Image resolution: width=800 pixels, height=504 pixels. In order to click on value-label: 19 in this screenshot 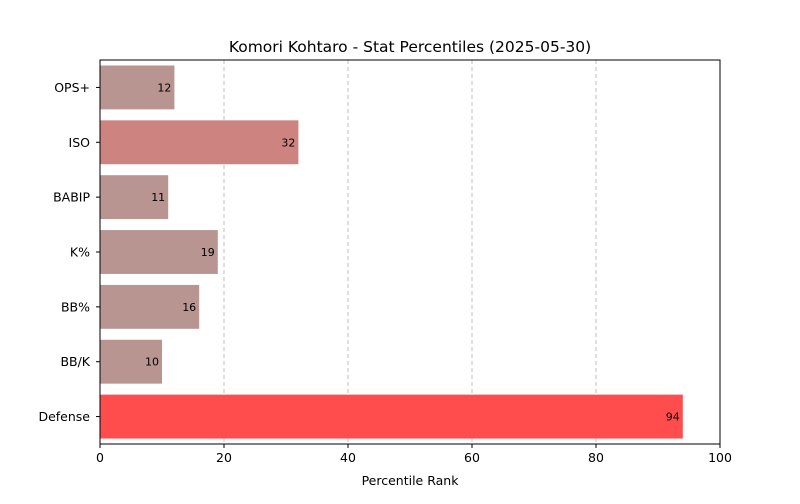, I will do `click(208, 252)`.